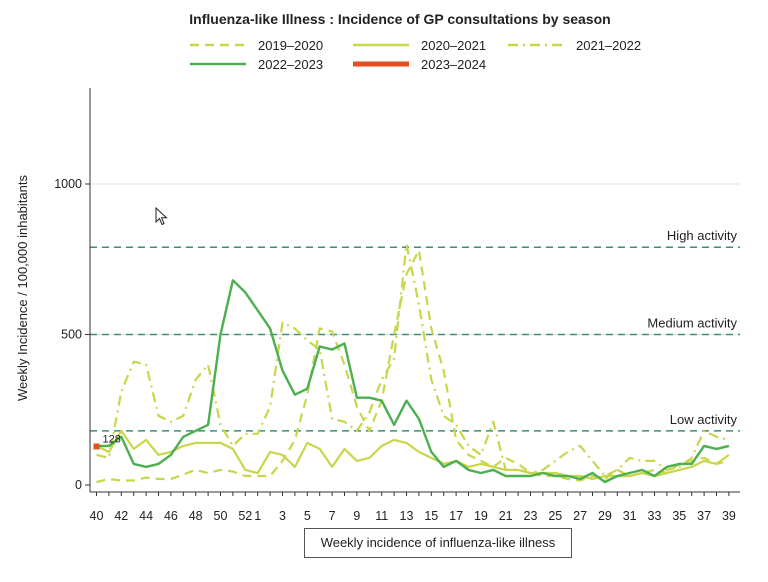 This screenshot has height=582, width=768. I want to click on x-tick-label-21: 21, so click(506, 516).